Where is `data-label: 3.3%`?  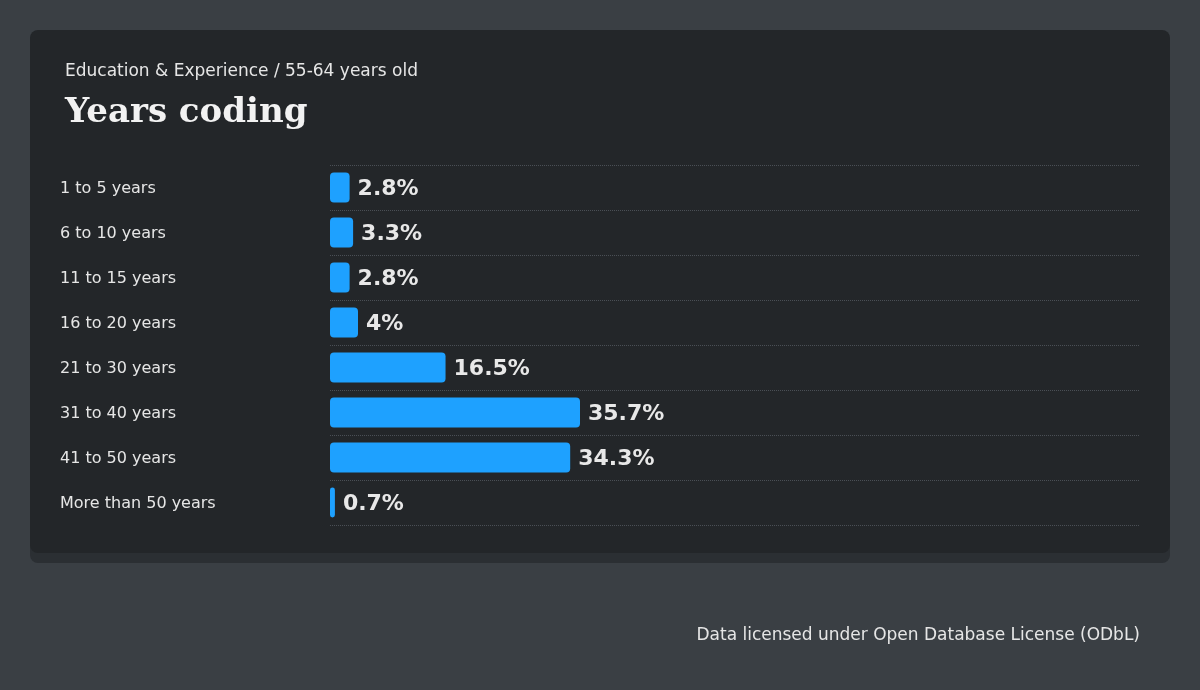
data-label: 3.3% is located at coordinates (392, 232).